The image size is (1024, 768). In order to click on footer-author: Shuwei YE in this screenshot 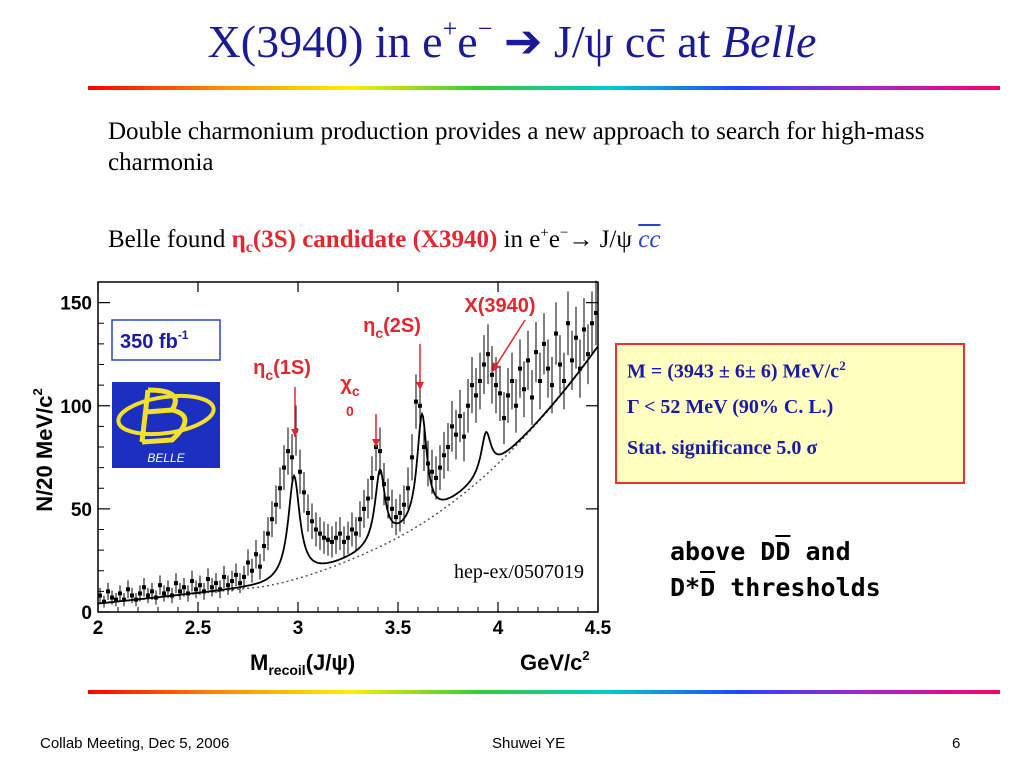, I will do `click(529, 743)`.